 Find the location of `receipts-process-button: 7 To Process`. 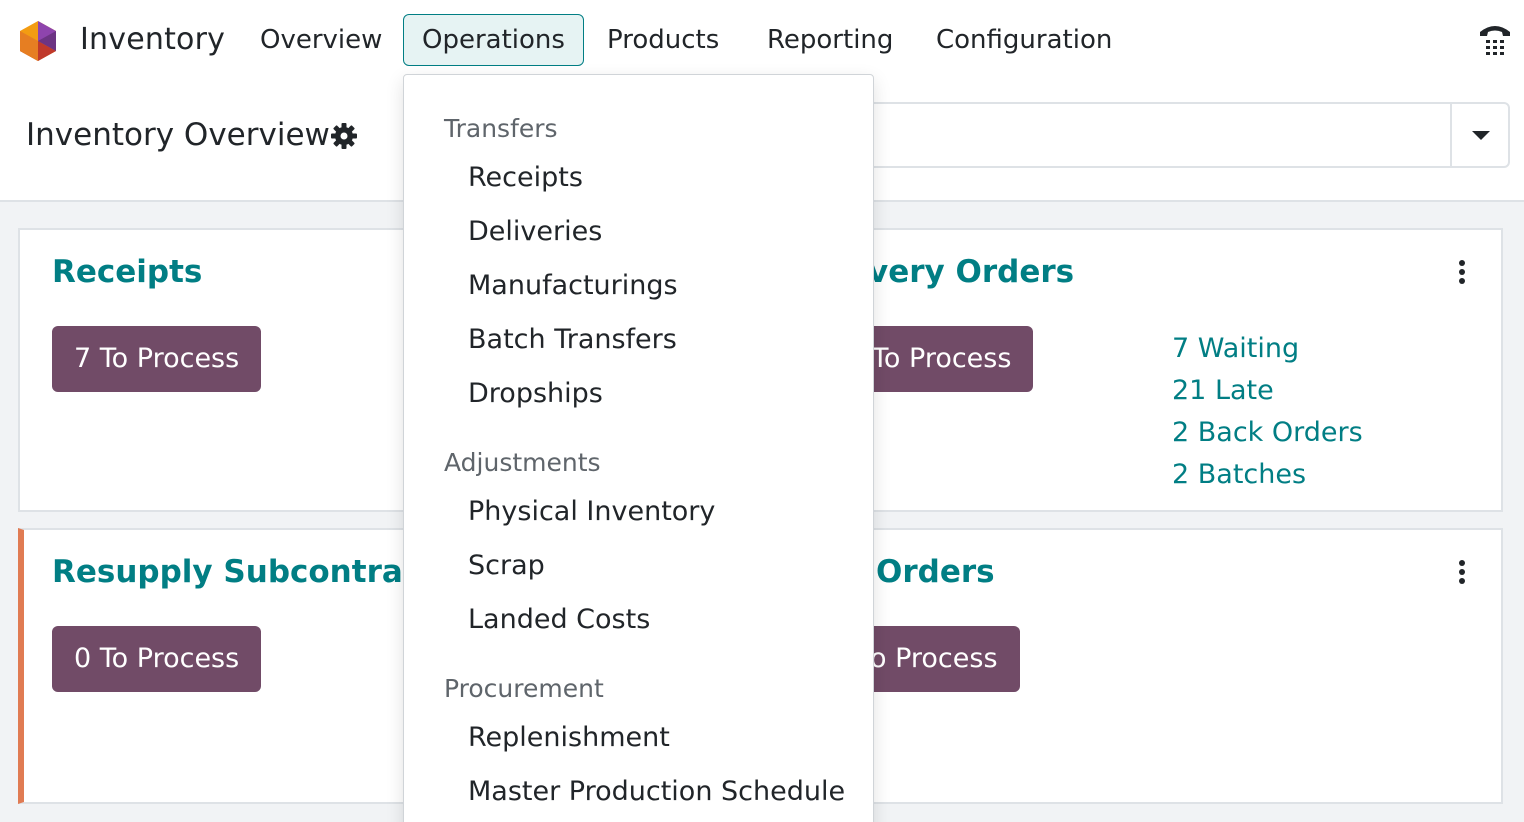

receipts-process-button: 7 To Process is located at coordinates (157, 359).